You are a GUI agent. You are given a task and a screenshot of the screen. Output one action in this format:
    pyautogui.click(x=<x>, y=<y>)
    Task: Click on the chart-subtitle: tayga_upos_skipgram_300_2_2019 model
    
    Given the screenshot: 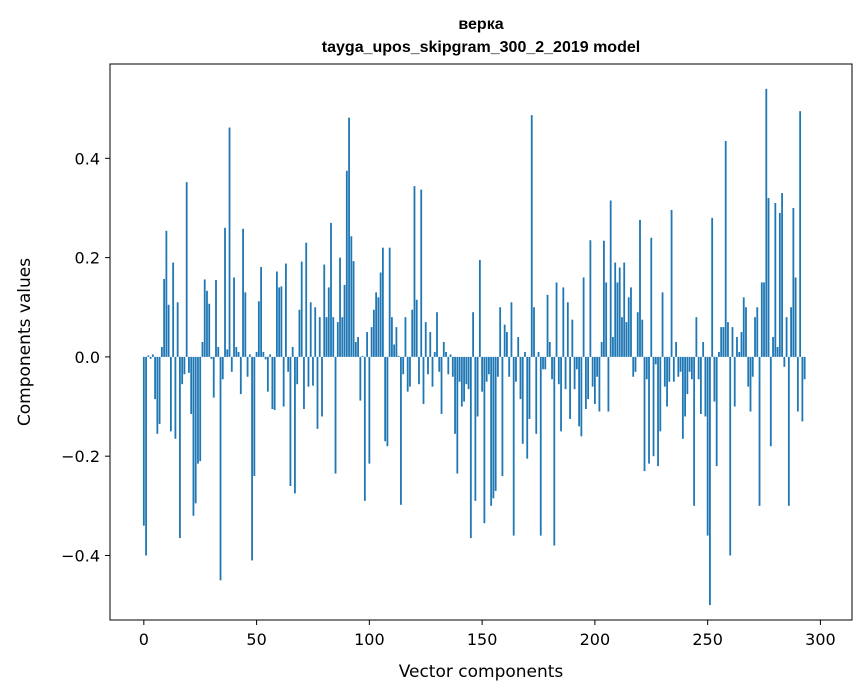 What is the action you would take?
    pyautogui.click(x=481, y=47)
    